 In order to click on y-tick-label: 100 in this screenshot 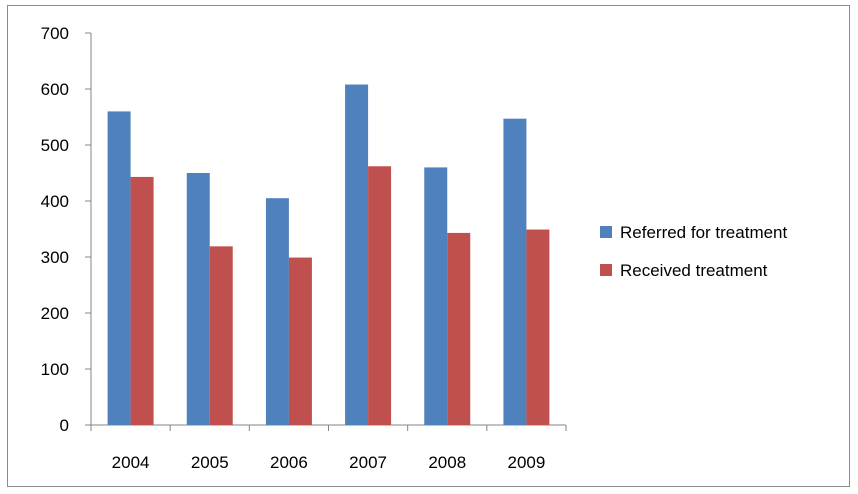, I will do `click(55, 369)`.